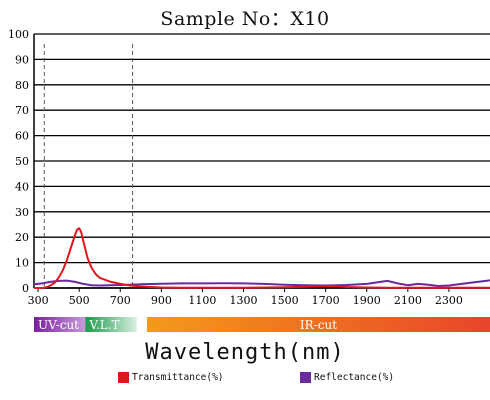  Describe the element at coordinates (408, 300) in the screenshot. I see `x-tick-label: 2100` at that location.